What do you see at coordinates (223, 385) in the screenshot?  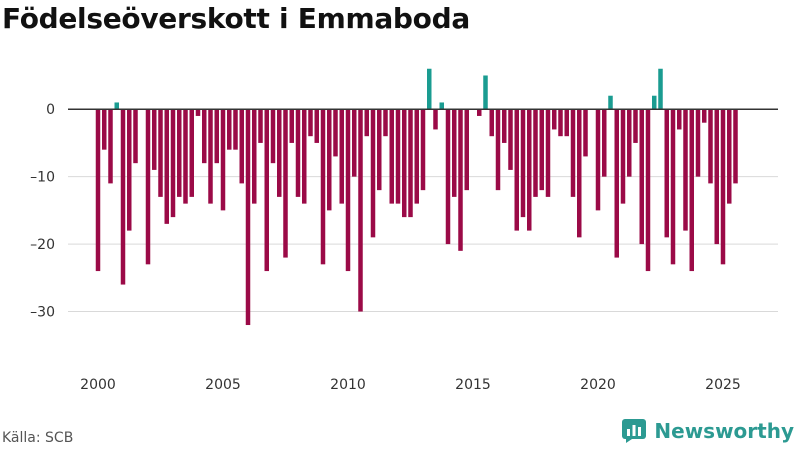 I see `x-tick-label: 2005` at bounding box center [223, 385].